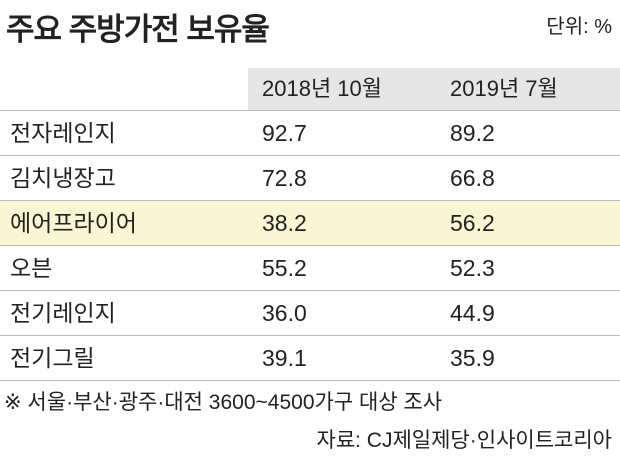 The image size is (620, 469). I want to click on table-row: 에어프라이어 38.2 56.2, so click(310, 222).